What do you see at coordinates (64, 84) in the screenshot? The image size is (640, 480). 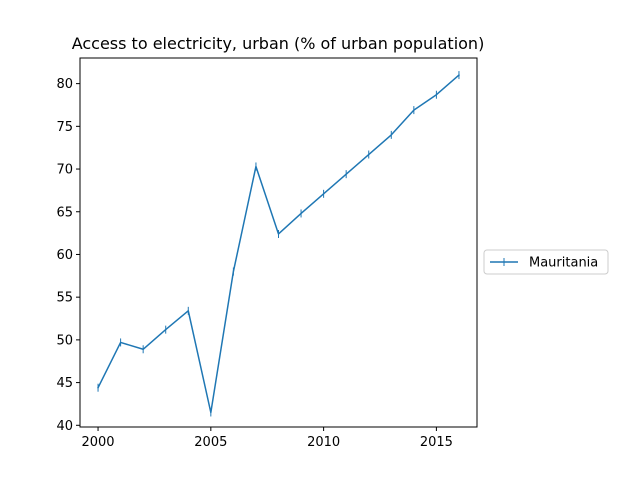 I see `y-tick-label: 80` at bounding box center [64, 84].